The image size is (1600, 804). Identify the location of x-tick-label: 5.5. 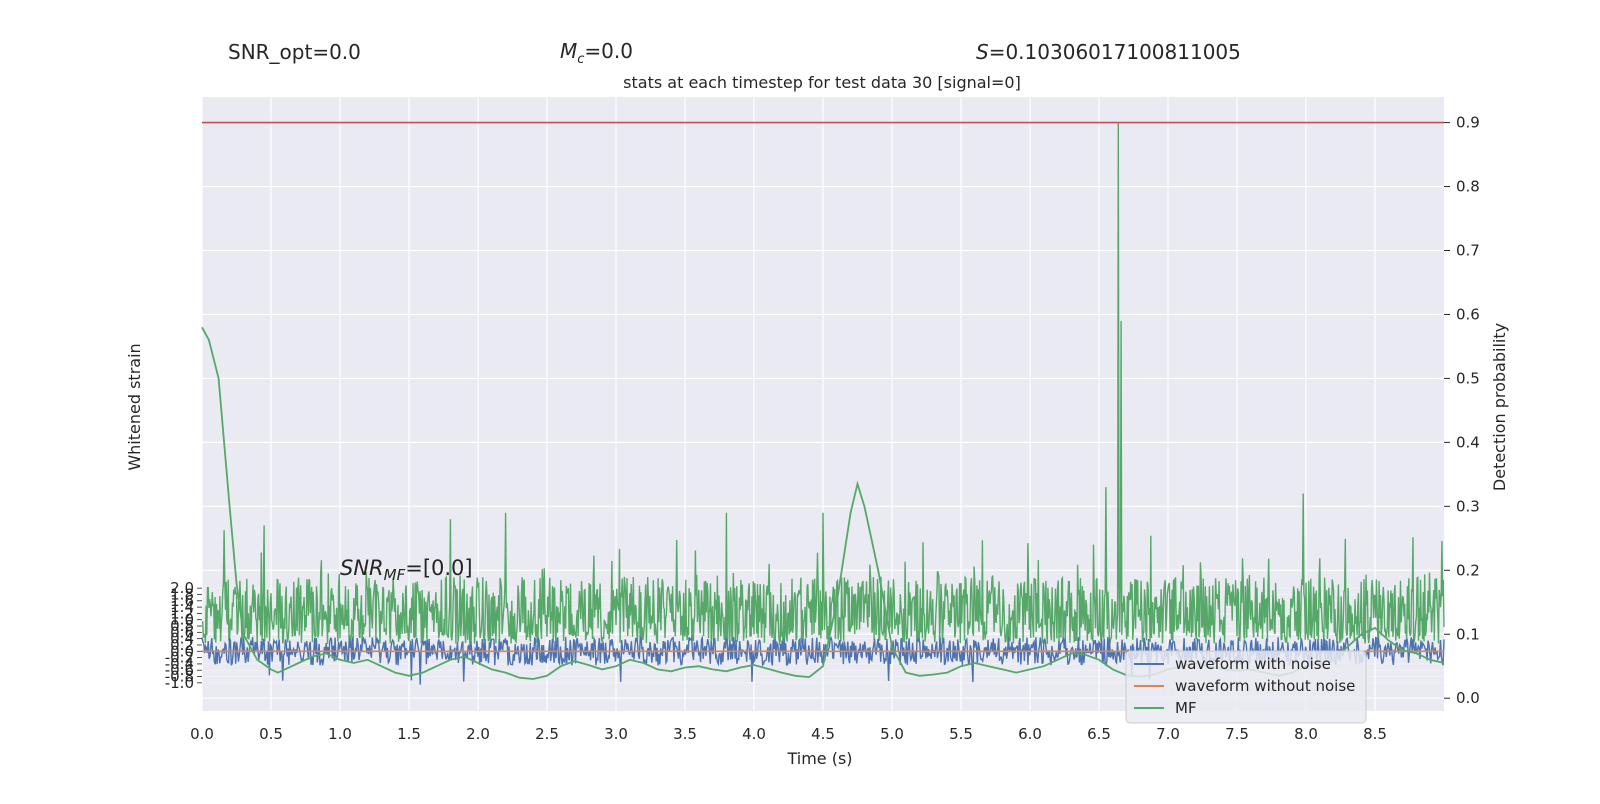
(961, 734).